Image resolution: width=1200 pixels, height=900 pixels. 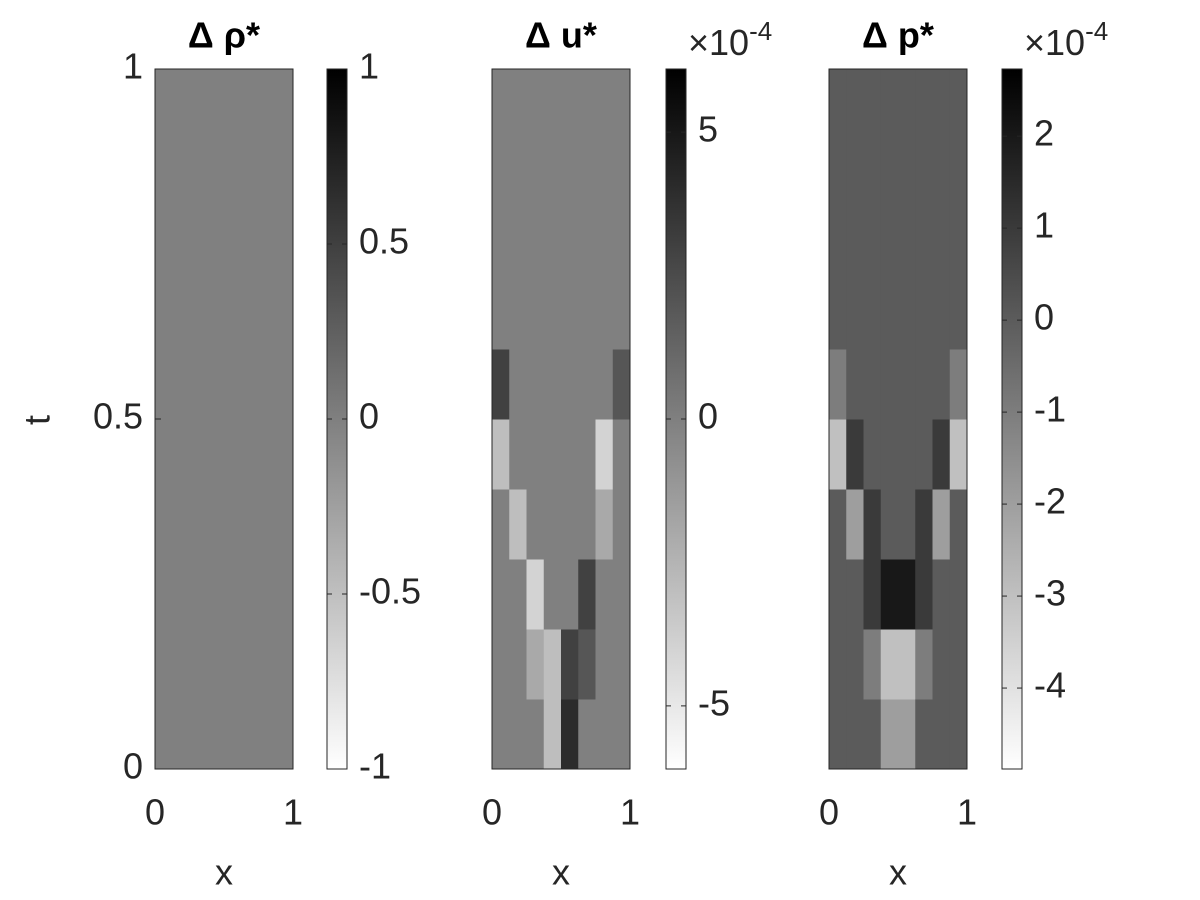 I want to click on colorbar-tick-label: -2, so click(x=1050, y=501).